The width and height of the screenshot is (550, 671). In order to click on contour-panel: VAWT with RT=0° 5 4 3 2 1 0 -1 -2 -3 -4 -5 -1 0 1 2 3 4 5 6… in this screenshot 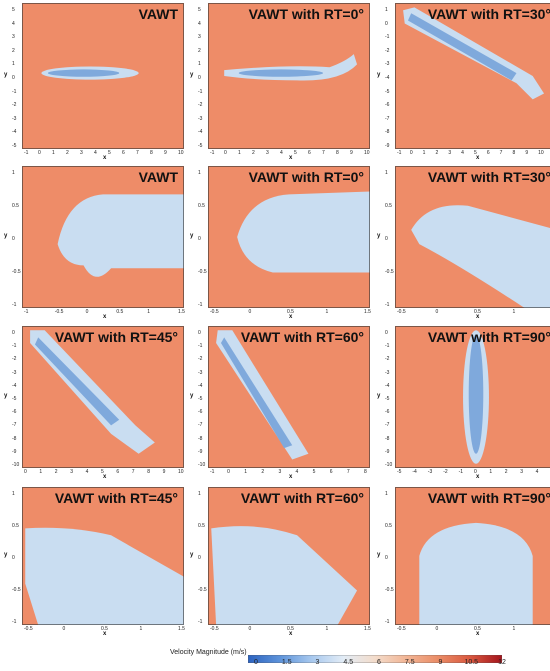, I will do `click(280, 83)`.